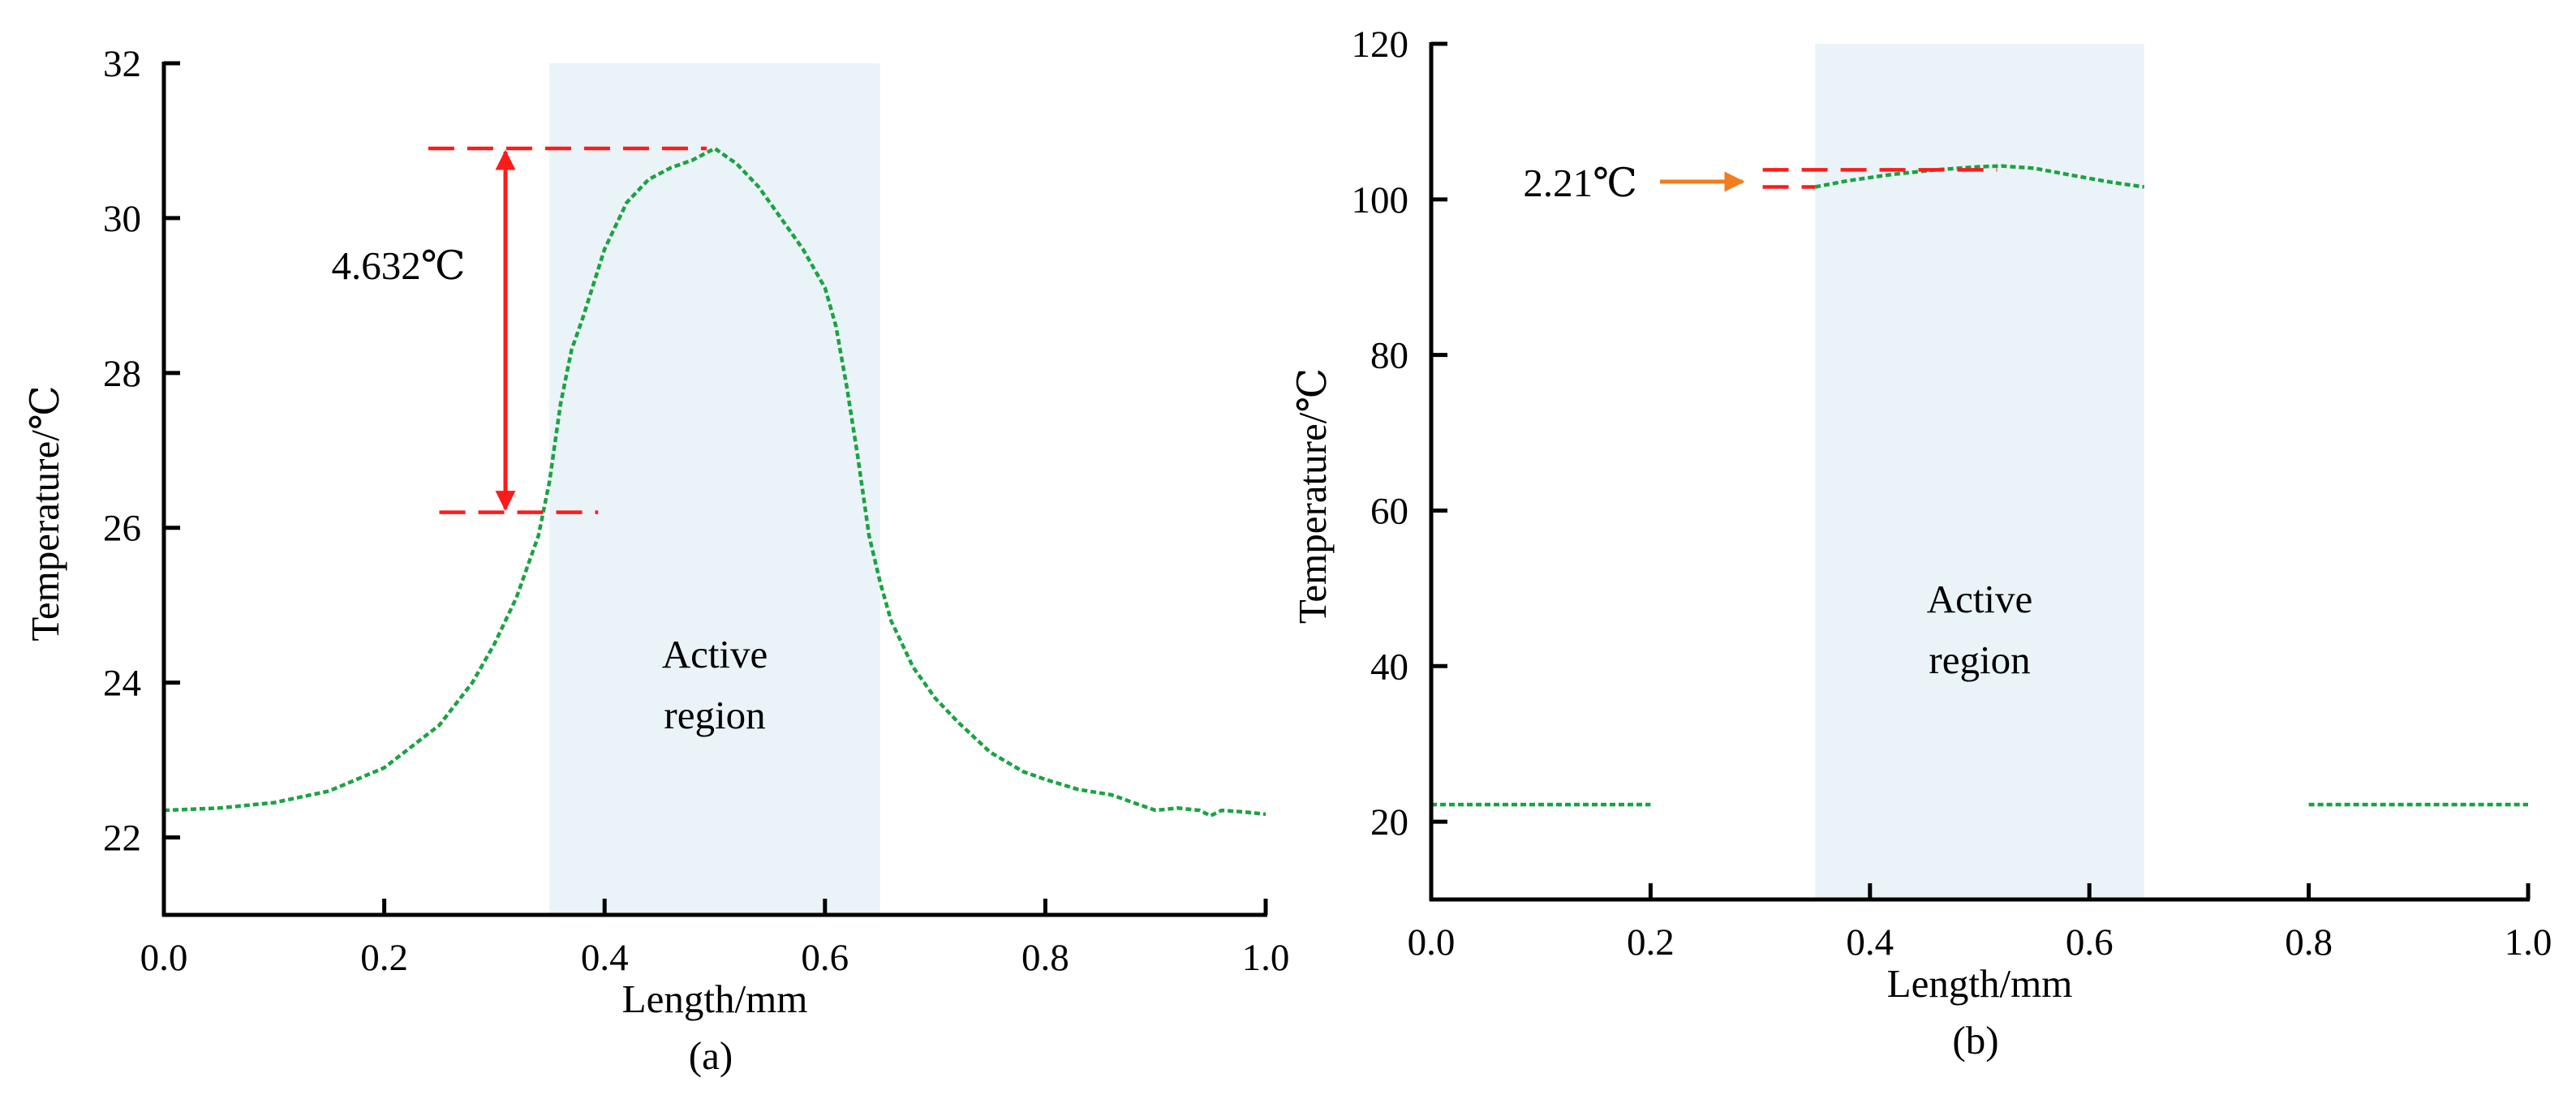  Describe the element at coordinates (715, 999) in the screenshot. I see `x-axis-label-a: Length/mm` at that location.